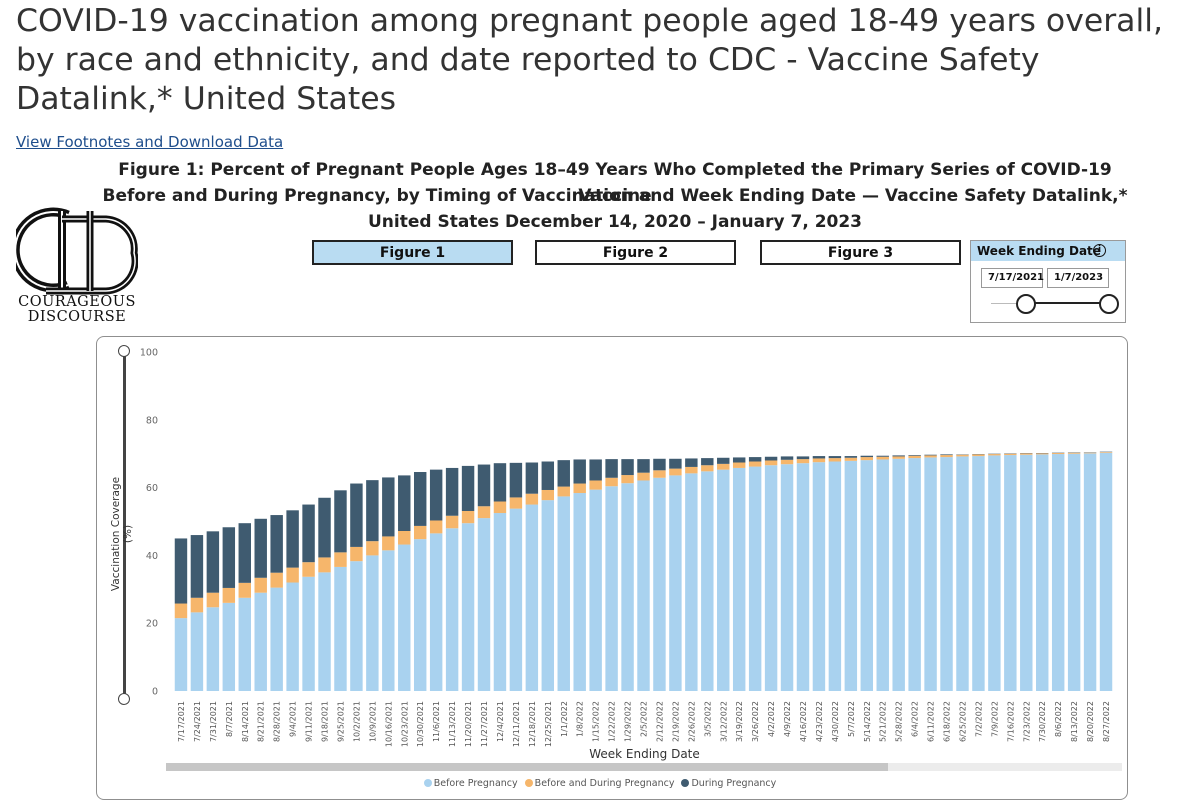 This screenshot has height=804, width=1200. What do you see at coordinates (728, 783) in the screenshot?
I see `legend-item-during: During Pregnancy` at bounding box center [728, 783].